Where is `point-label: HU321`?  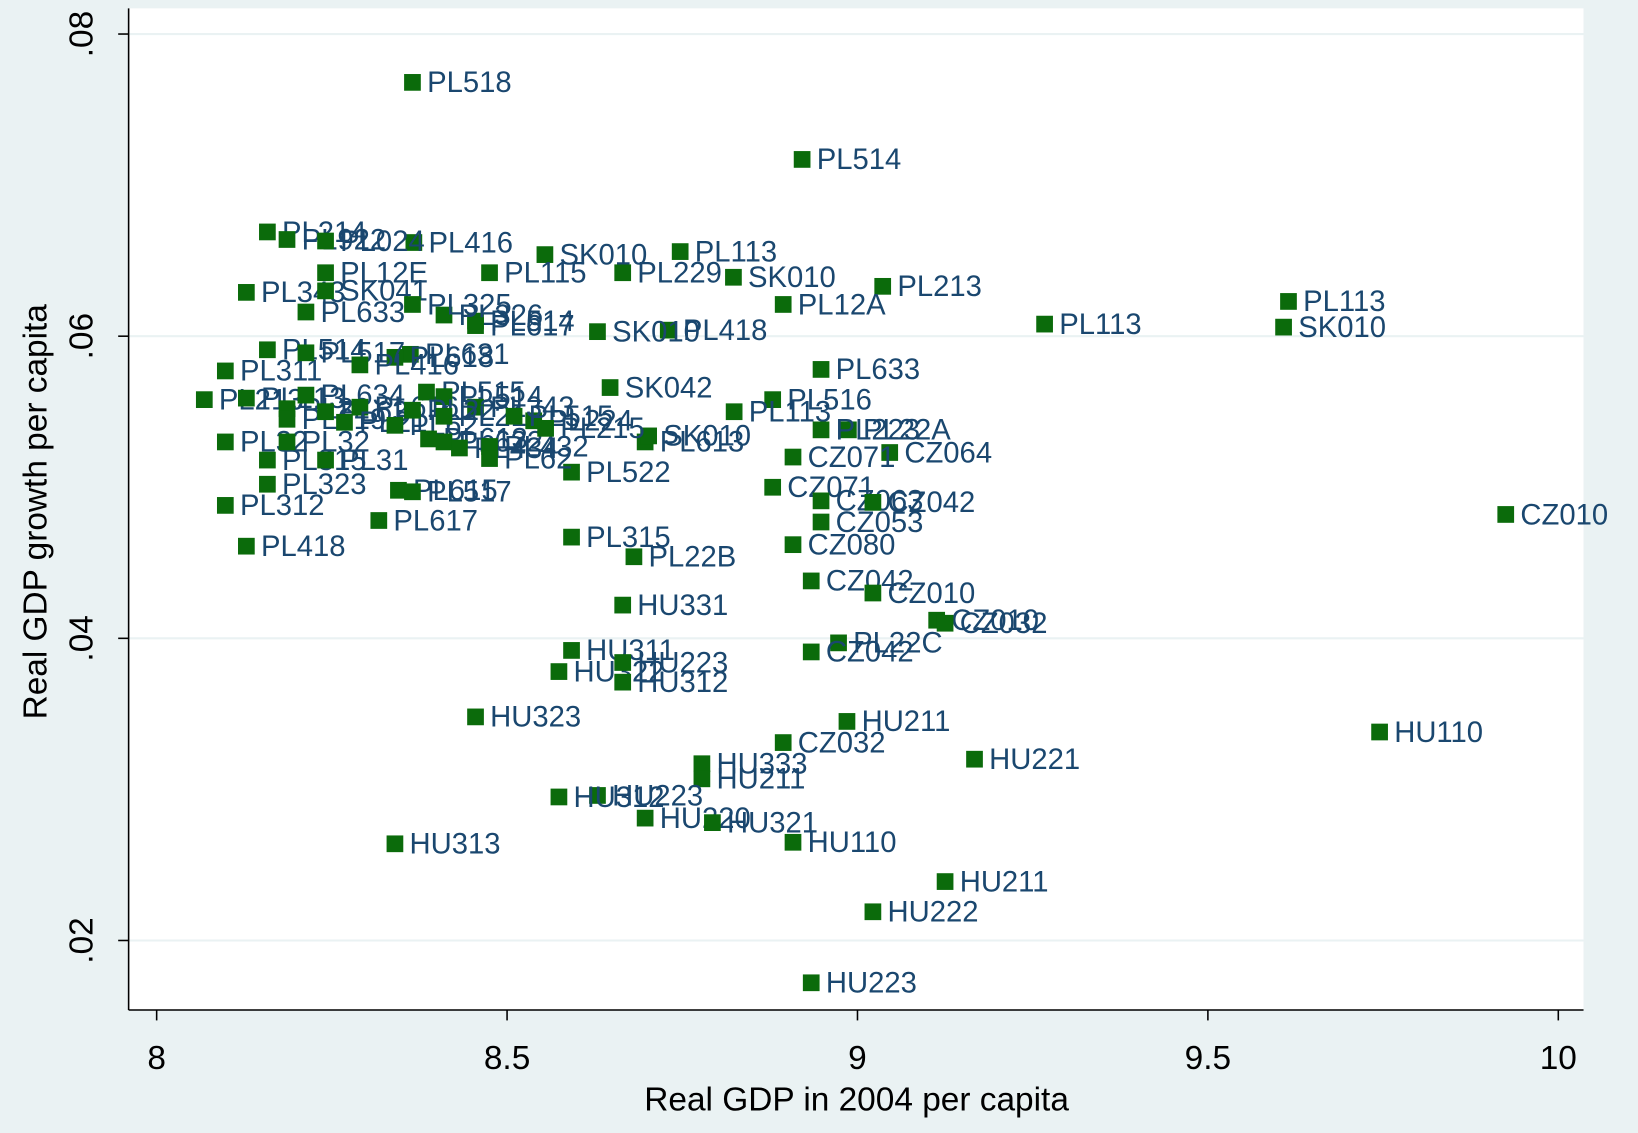 point-label: HU321 is located at coordinates (772, 823).